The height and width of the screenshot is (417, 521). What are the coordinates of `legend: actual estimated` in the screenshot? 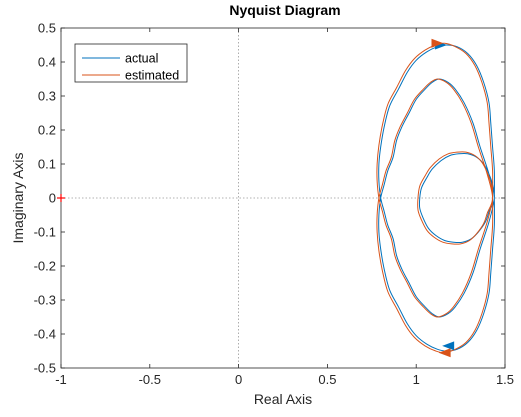 It's located at (131, 63).